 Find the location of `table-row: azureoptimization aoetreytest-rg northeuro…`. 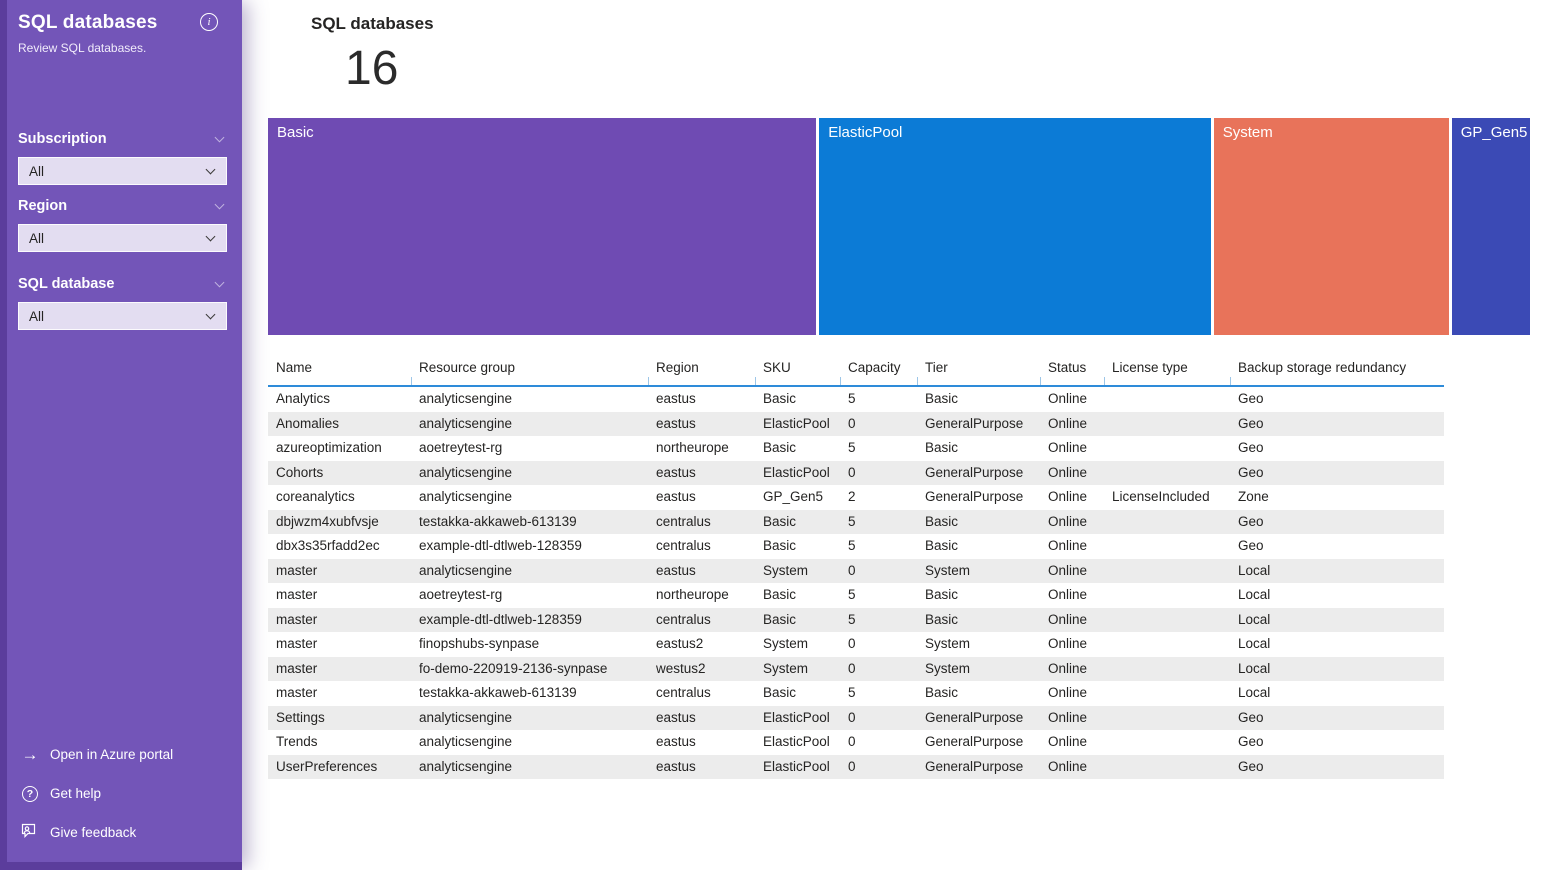

table-row: azureoptimization aoetreytest-rg northeuro… is located at coordinates (856, 448).